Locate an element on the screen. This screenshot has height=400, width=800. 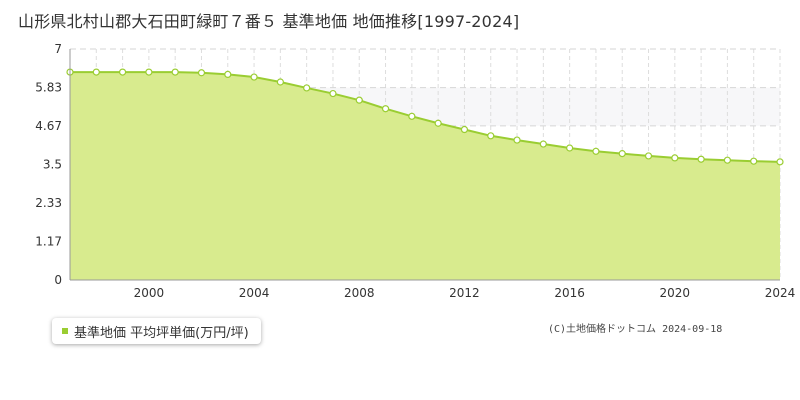
legend-swatch is located at coordinates (65, 331).